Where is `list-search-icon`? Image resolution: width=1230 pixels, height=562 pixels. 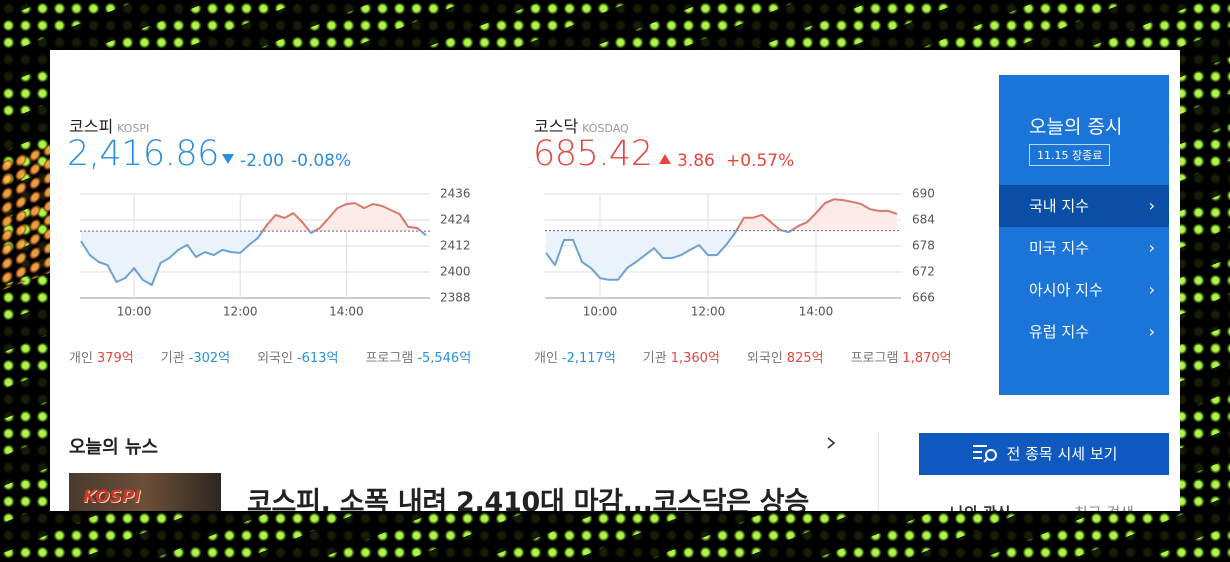
list-search-icon is located at coordinates (984, 454).